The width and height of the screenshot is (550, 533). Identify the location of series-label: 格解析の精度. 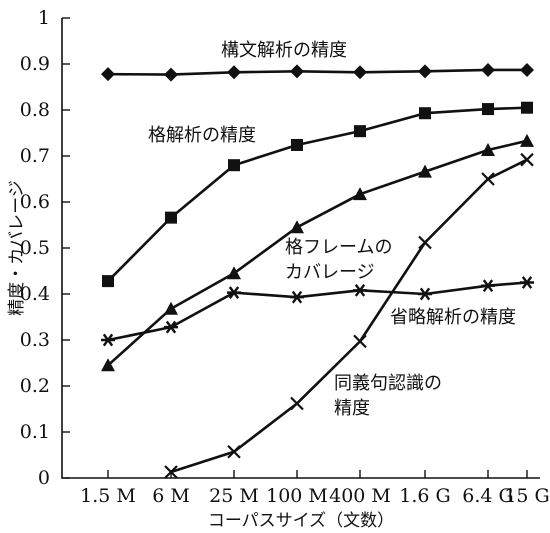
(202, 135).